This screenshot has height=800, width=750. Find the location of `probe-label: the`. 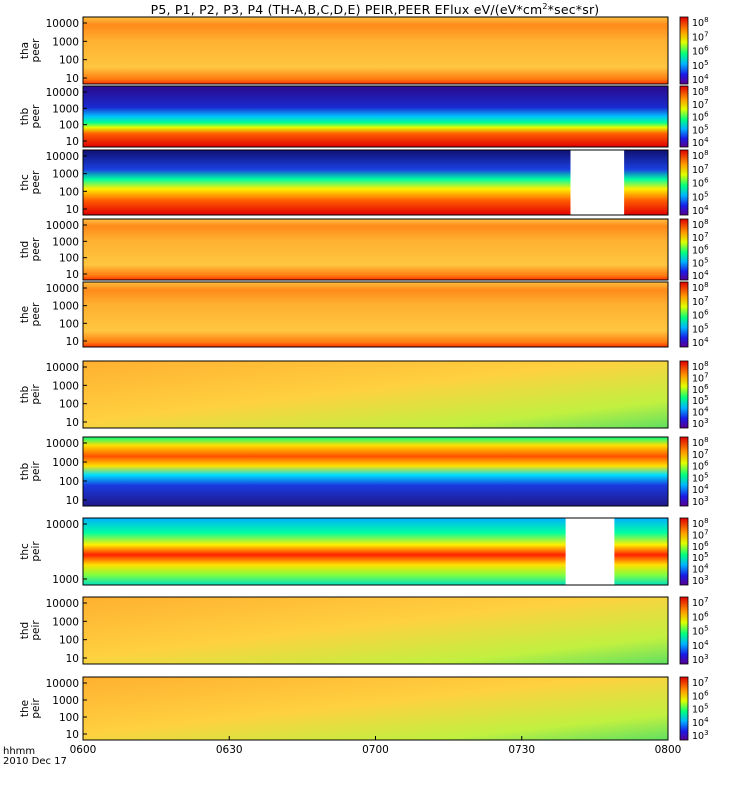

probe-label: the is located at coordinates (25, 314).